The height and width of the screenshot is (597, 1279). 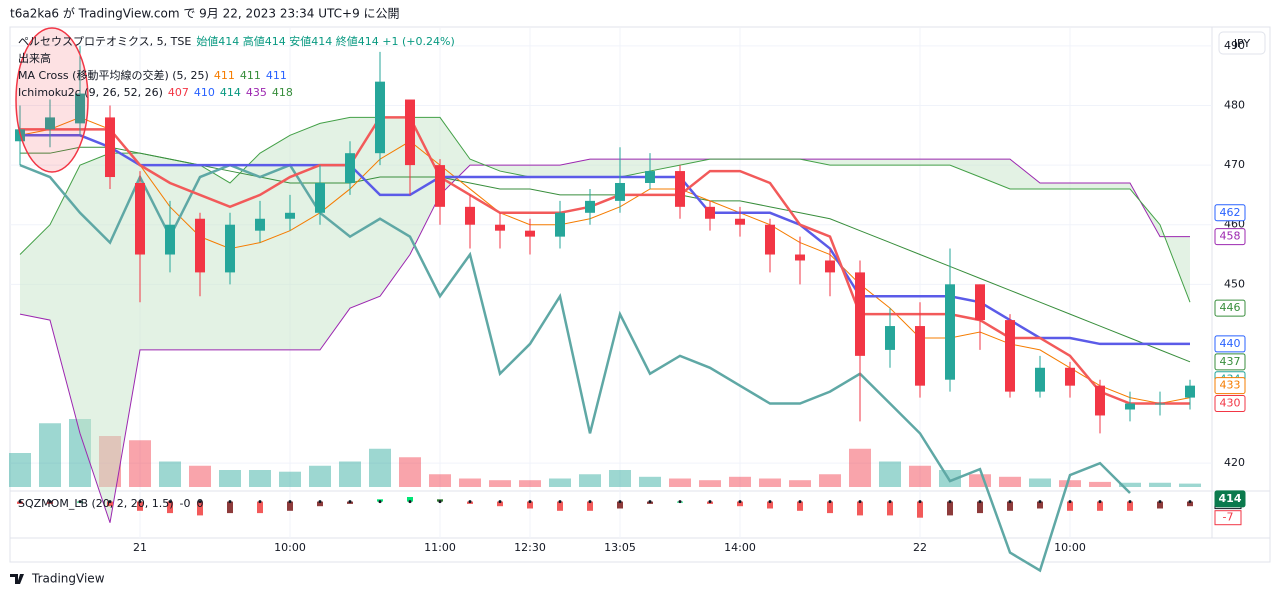 I want to click on x-tick-label: 13:05, so click(x=620, y=547).